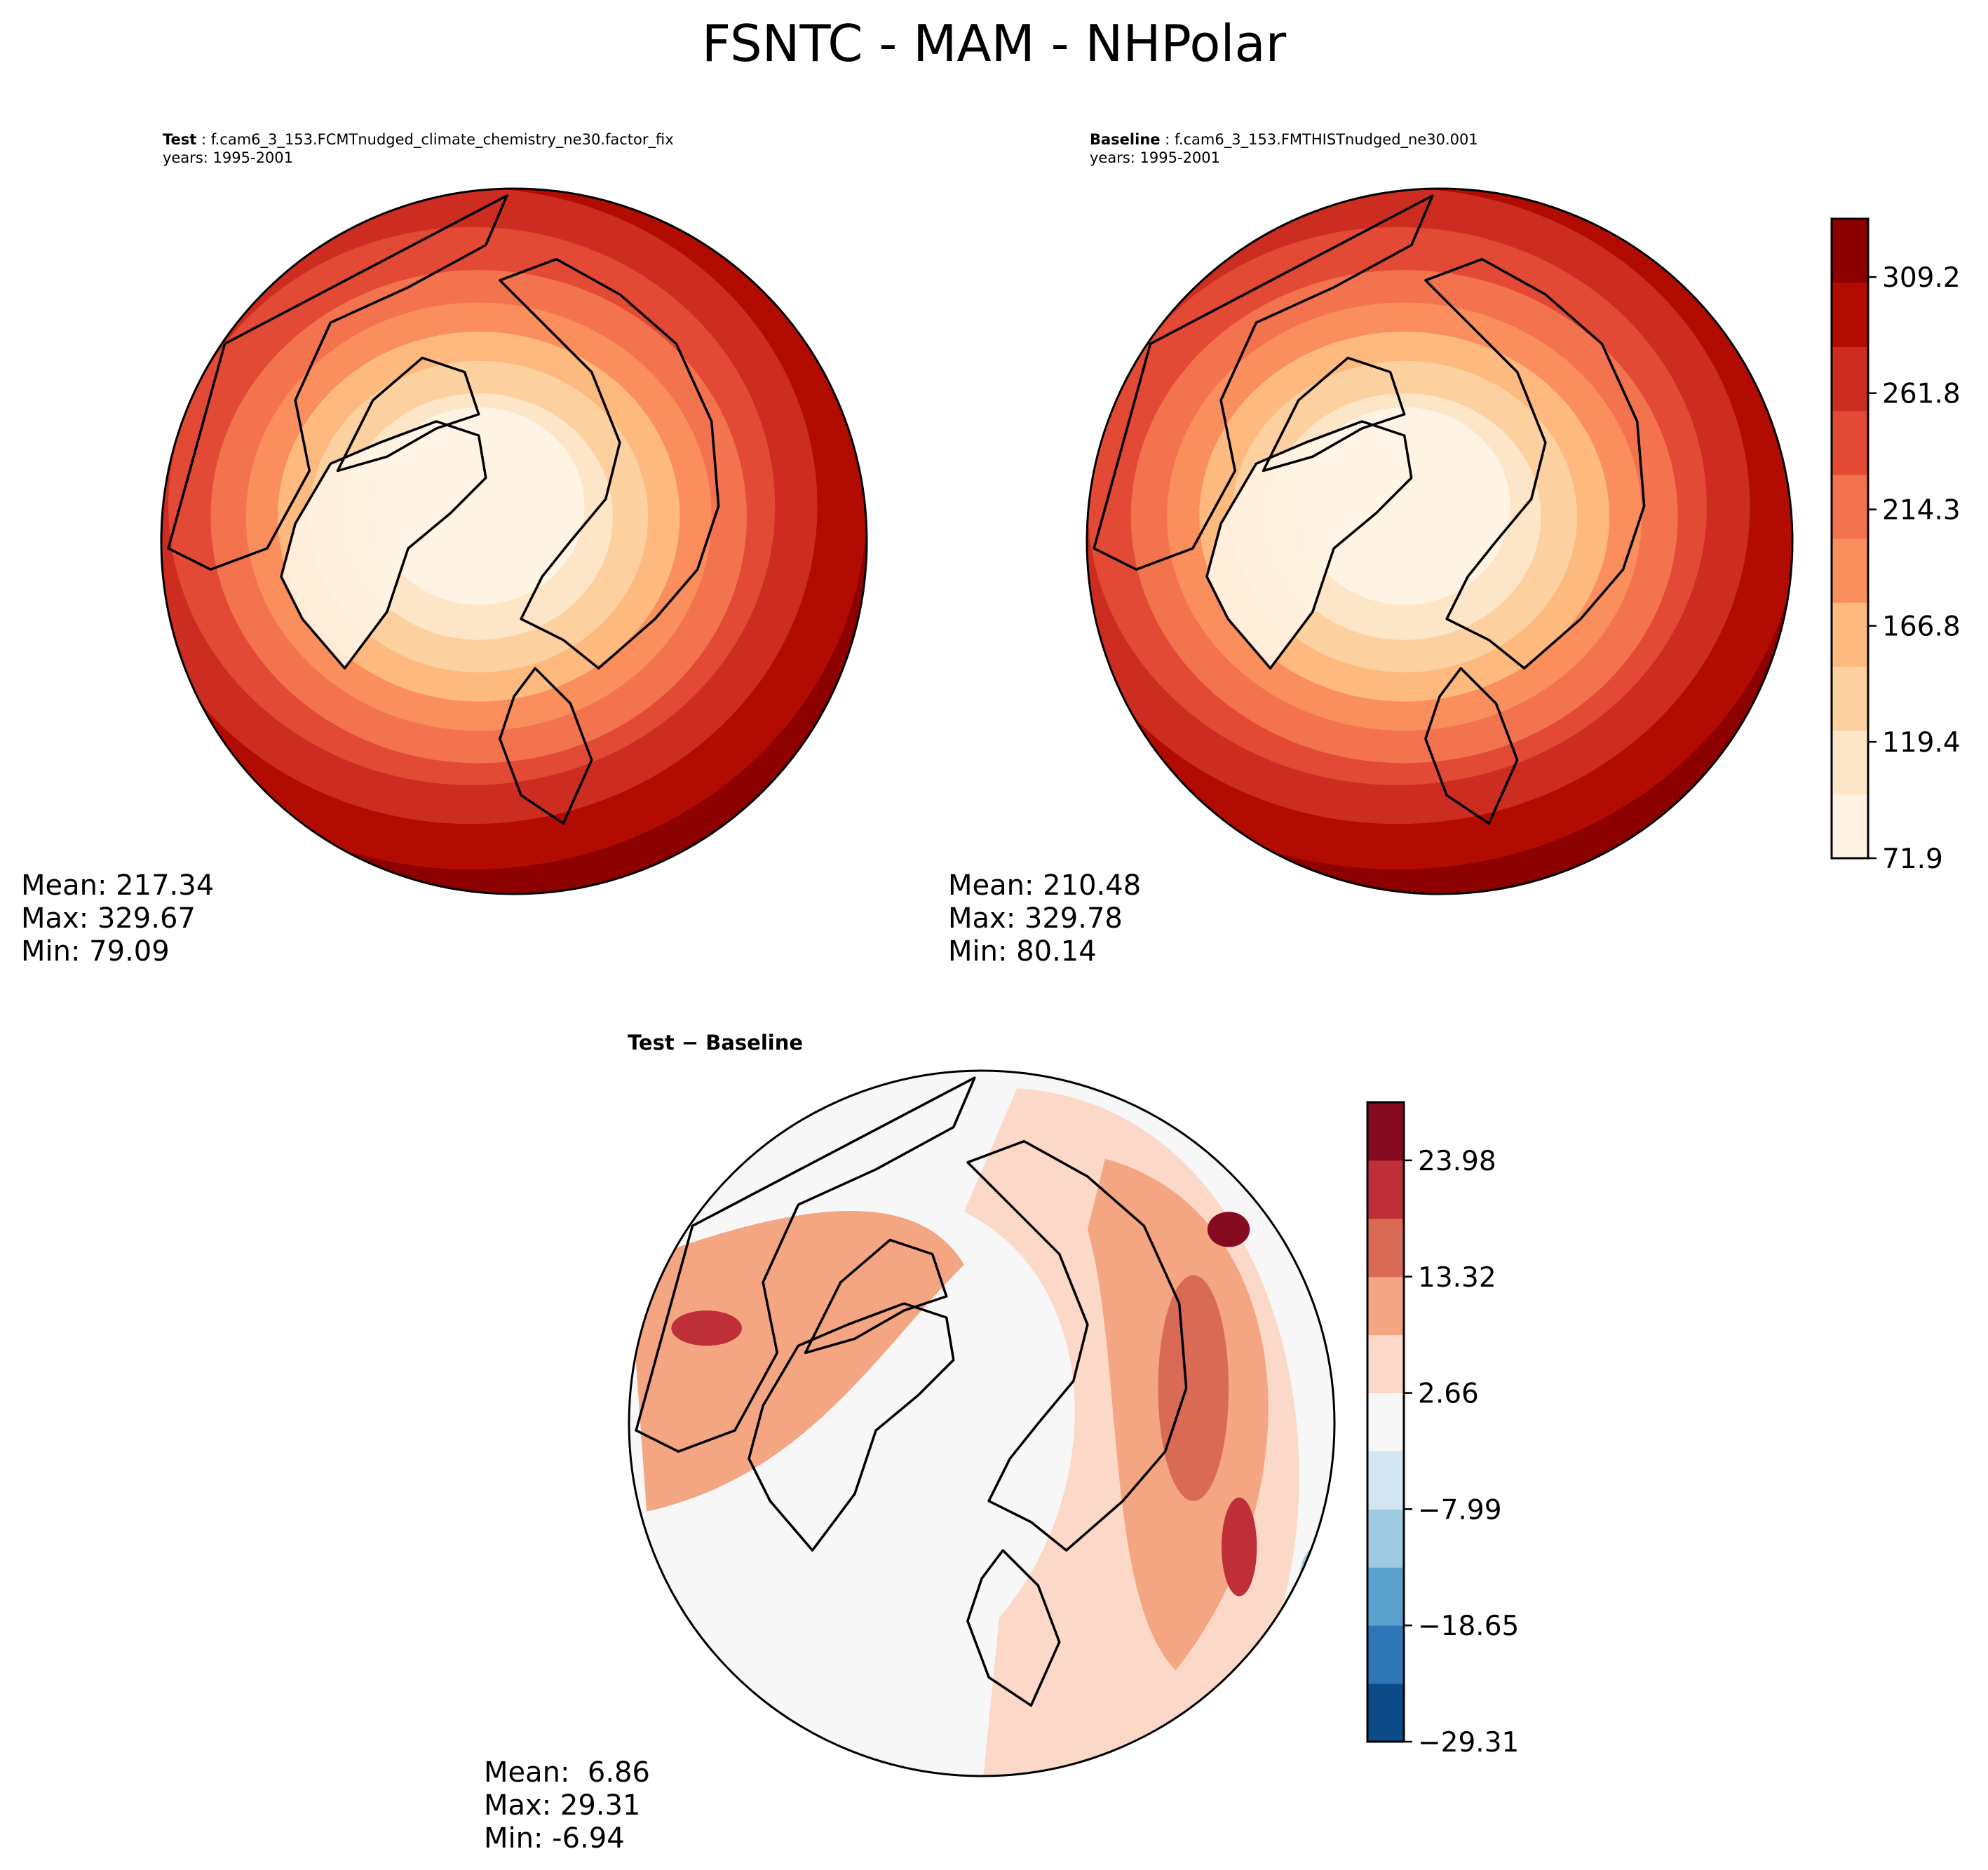 This screenshot has height=1870, width=1988. I want to click on absolute-colorbar-tick-label-4: 261.8, so click(1922, 394).